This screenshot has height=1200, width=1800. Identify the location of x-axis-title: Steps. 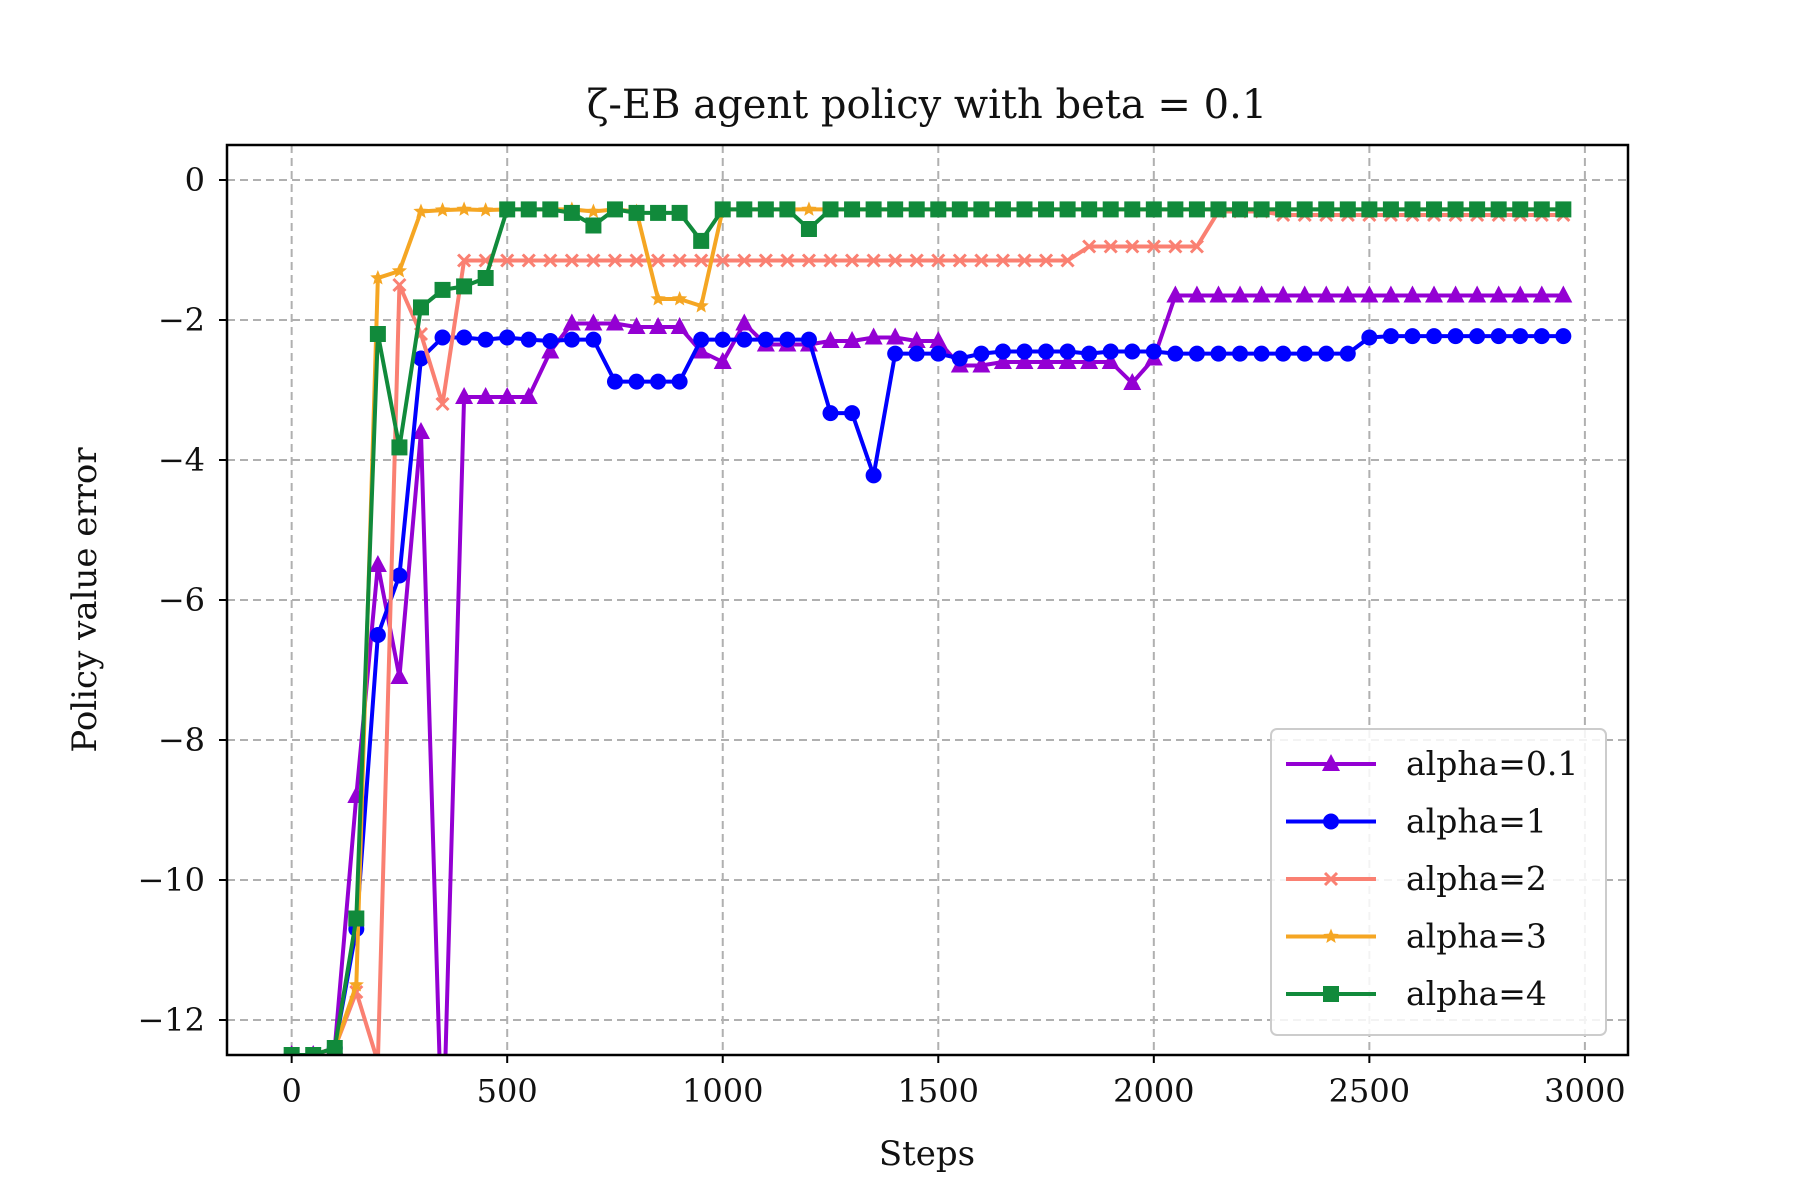
(927, 1154).